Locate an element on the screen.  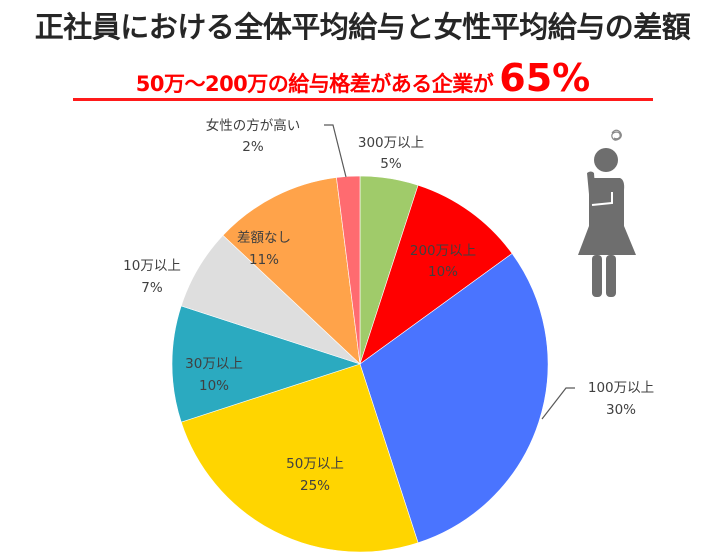
label-pct: 25% is located at coordinates (315, 486).